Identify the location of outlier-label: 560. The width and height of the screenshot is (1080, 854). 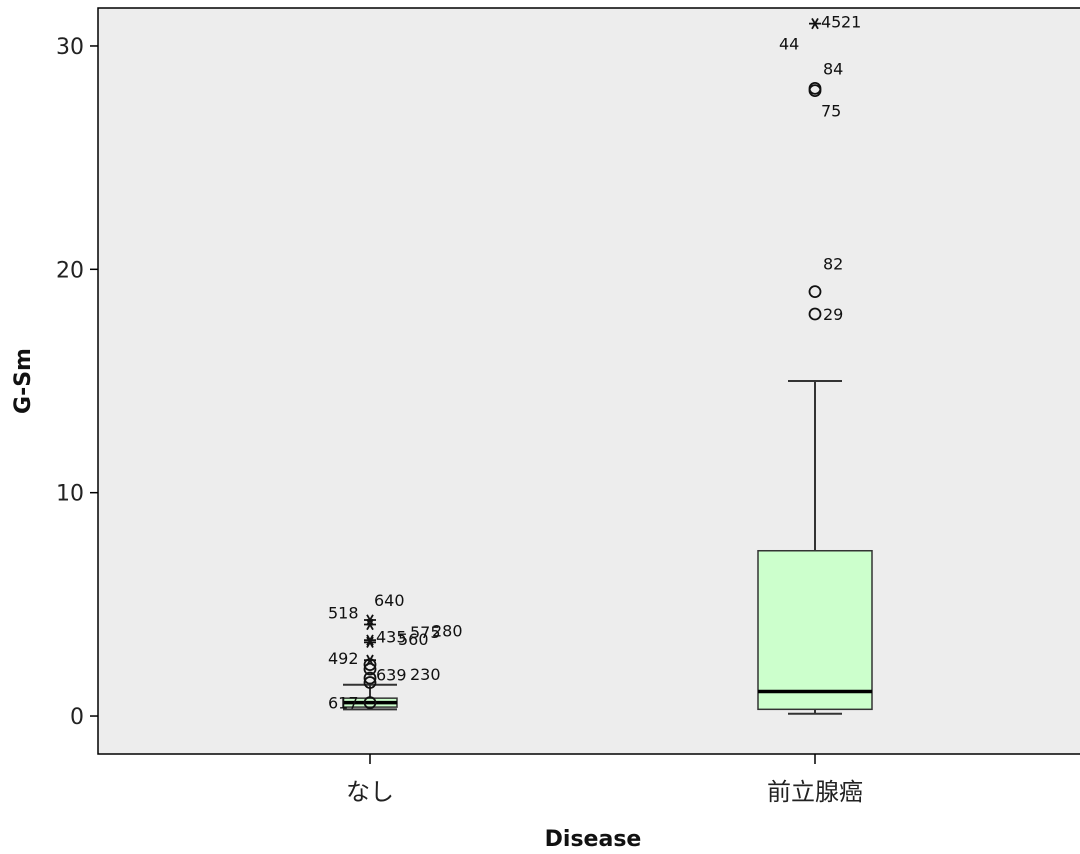
(413, 639).